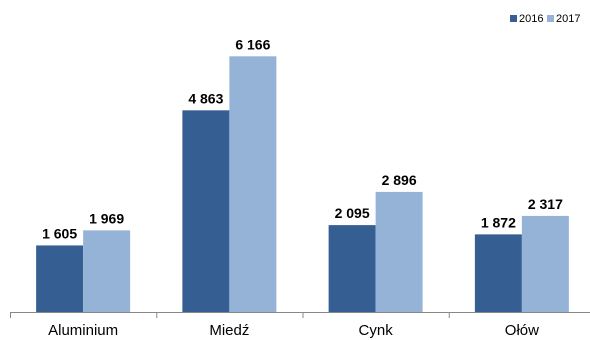 Image resolution: width=590 pixels, height=340 pixels. What do you see at coordinates (531, 19) in the screenshot?
I see `legend-label-2016: 2016` at bounding box center [531, 19].